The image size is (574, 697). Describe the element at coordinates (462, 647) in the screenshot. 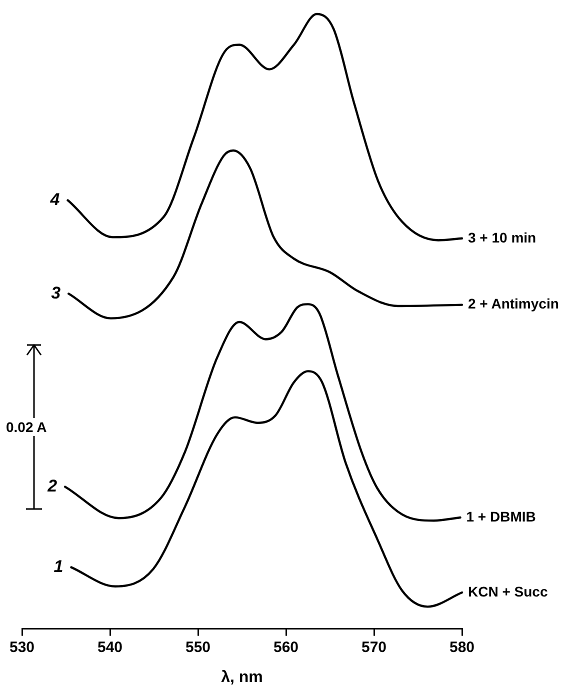

I see `x-tick-label: 580` at that location.